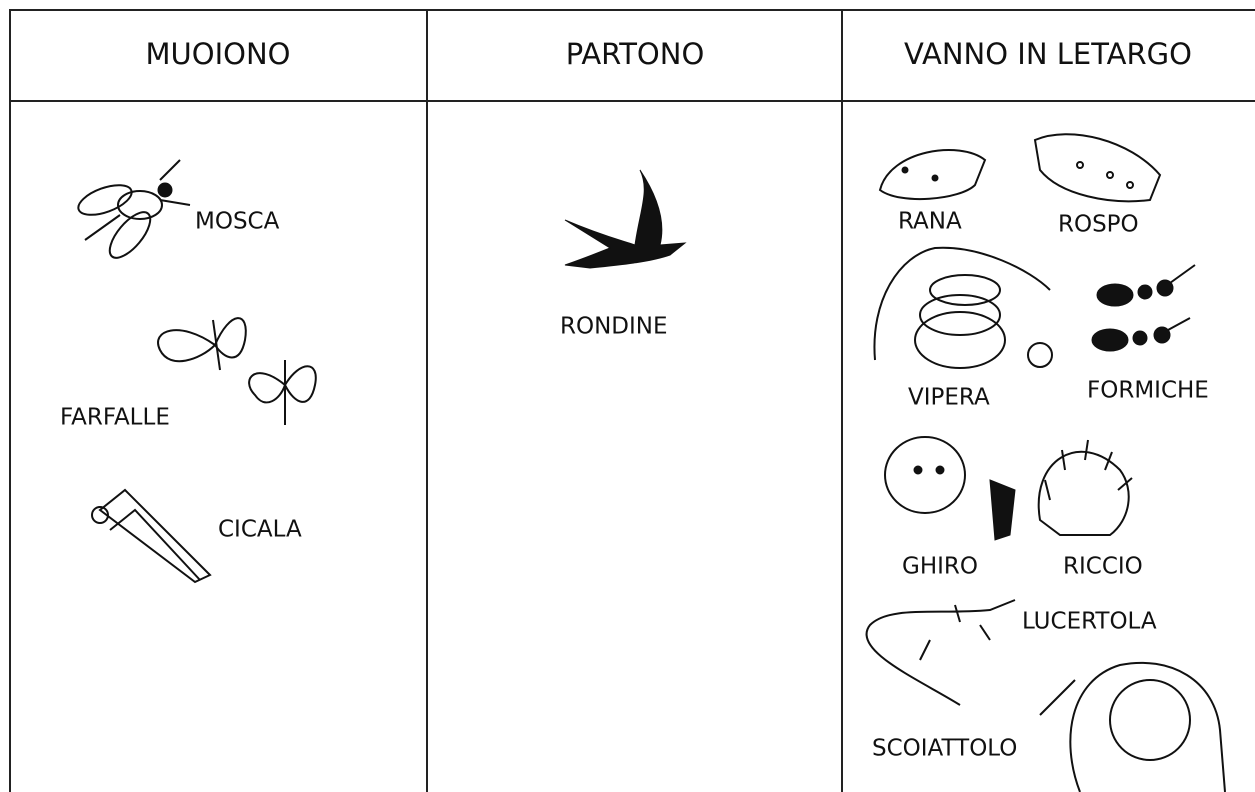 This screenshot has width=1255, height=792. I want to click on column-header: MUOIONO, so click(218, 54).